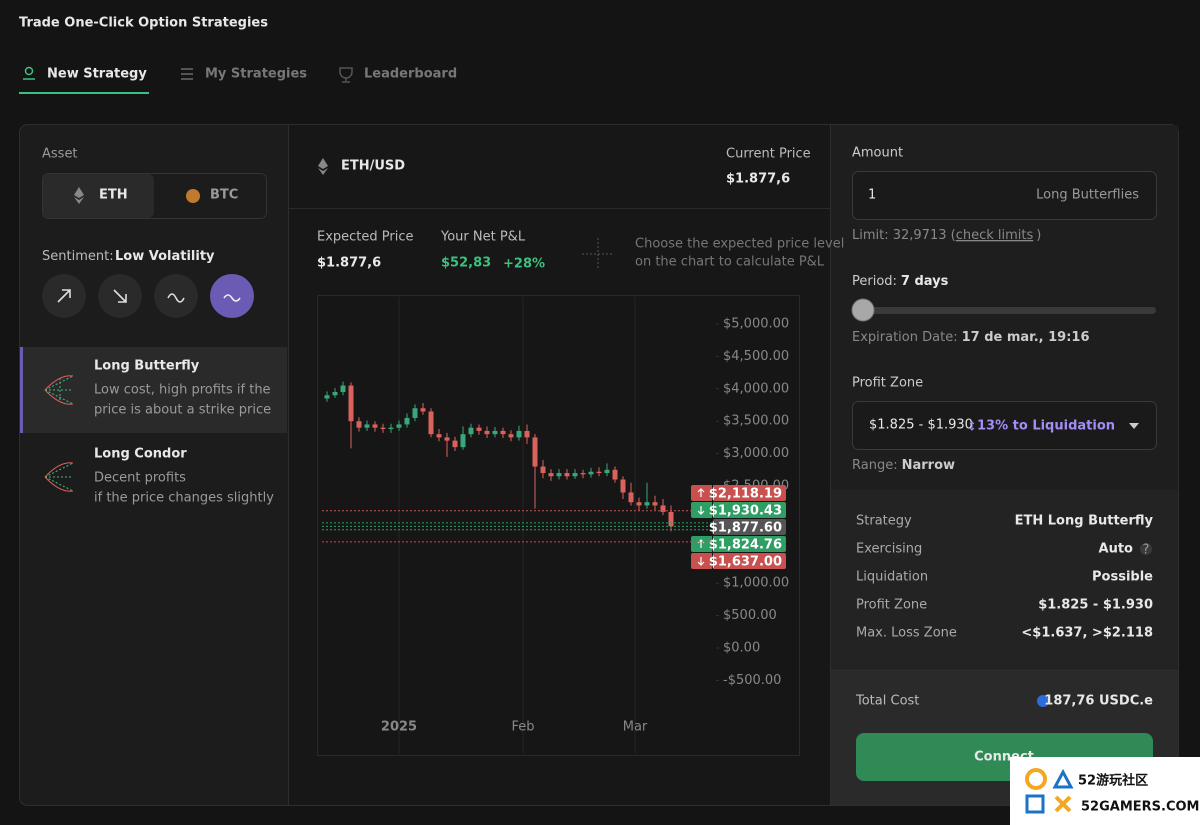 The image size is (1200, 825). I want to click on slider-track, so click(1004, 310).